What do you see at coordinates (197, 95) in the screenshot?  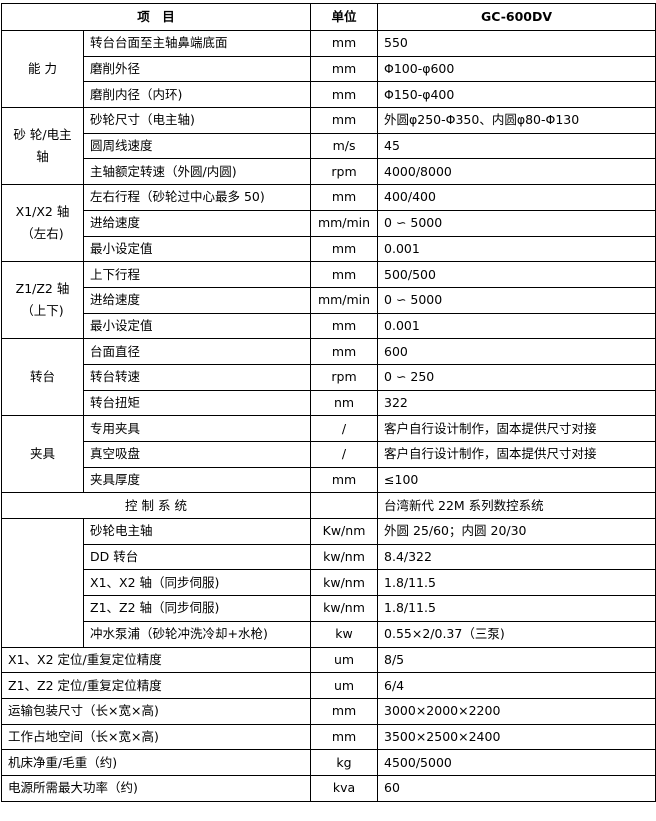 I see `item-cell: 磨削内径（内环)` at bounding box center [197, 95].